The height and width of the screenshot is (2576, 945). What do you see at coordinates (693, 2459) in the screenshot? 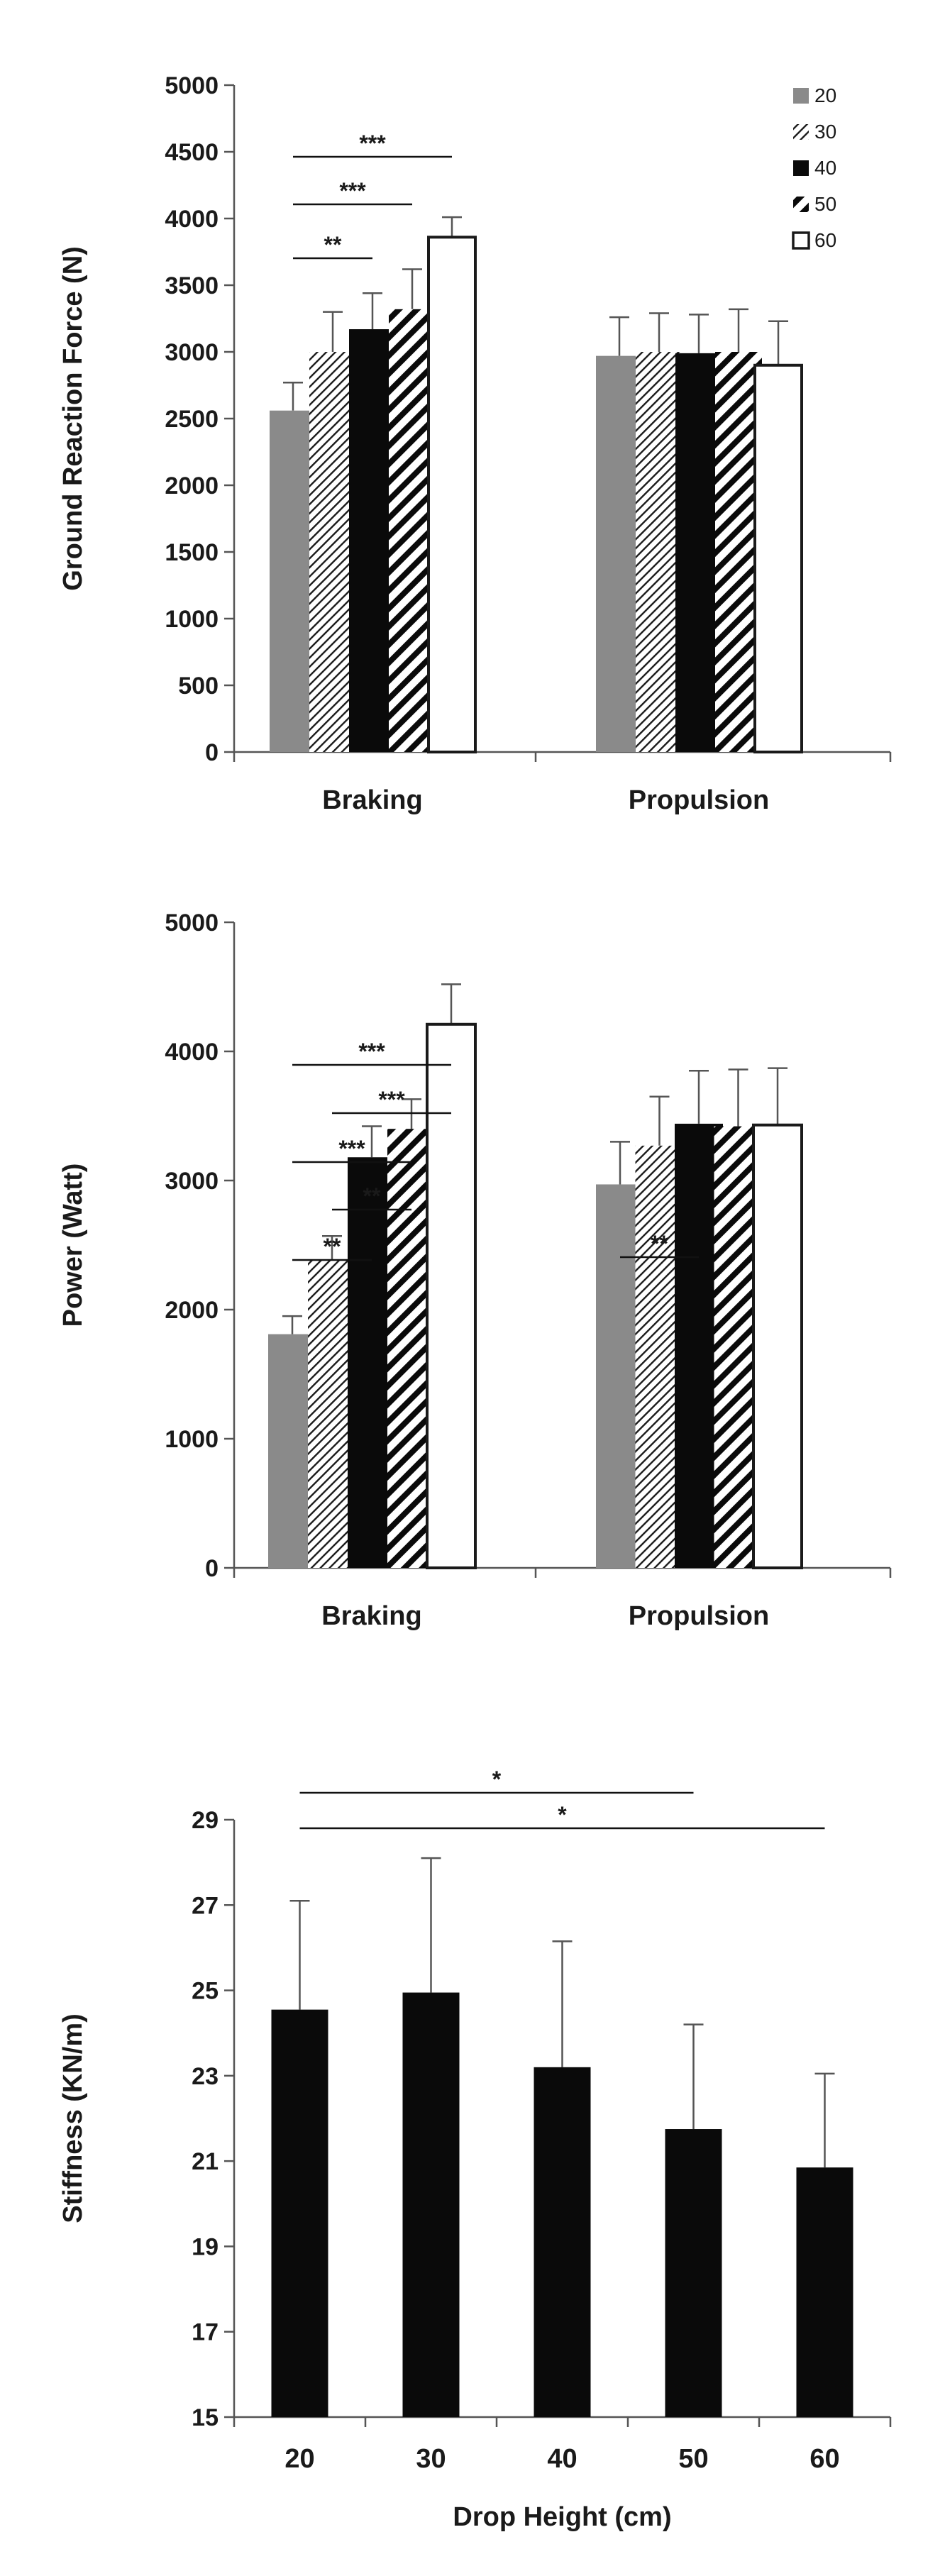
I see `x-category-label: 50` at bounding box center [693, 2459].